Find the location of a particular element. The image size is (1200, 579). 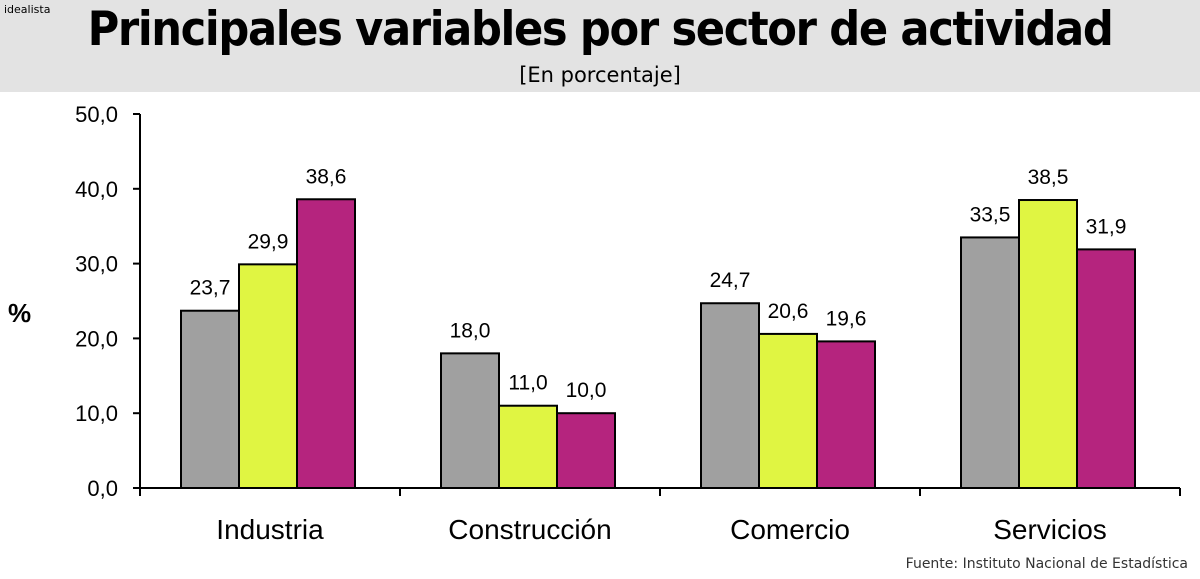

x-tick-label: Industria is located at coordinates (270, 529).